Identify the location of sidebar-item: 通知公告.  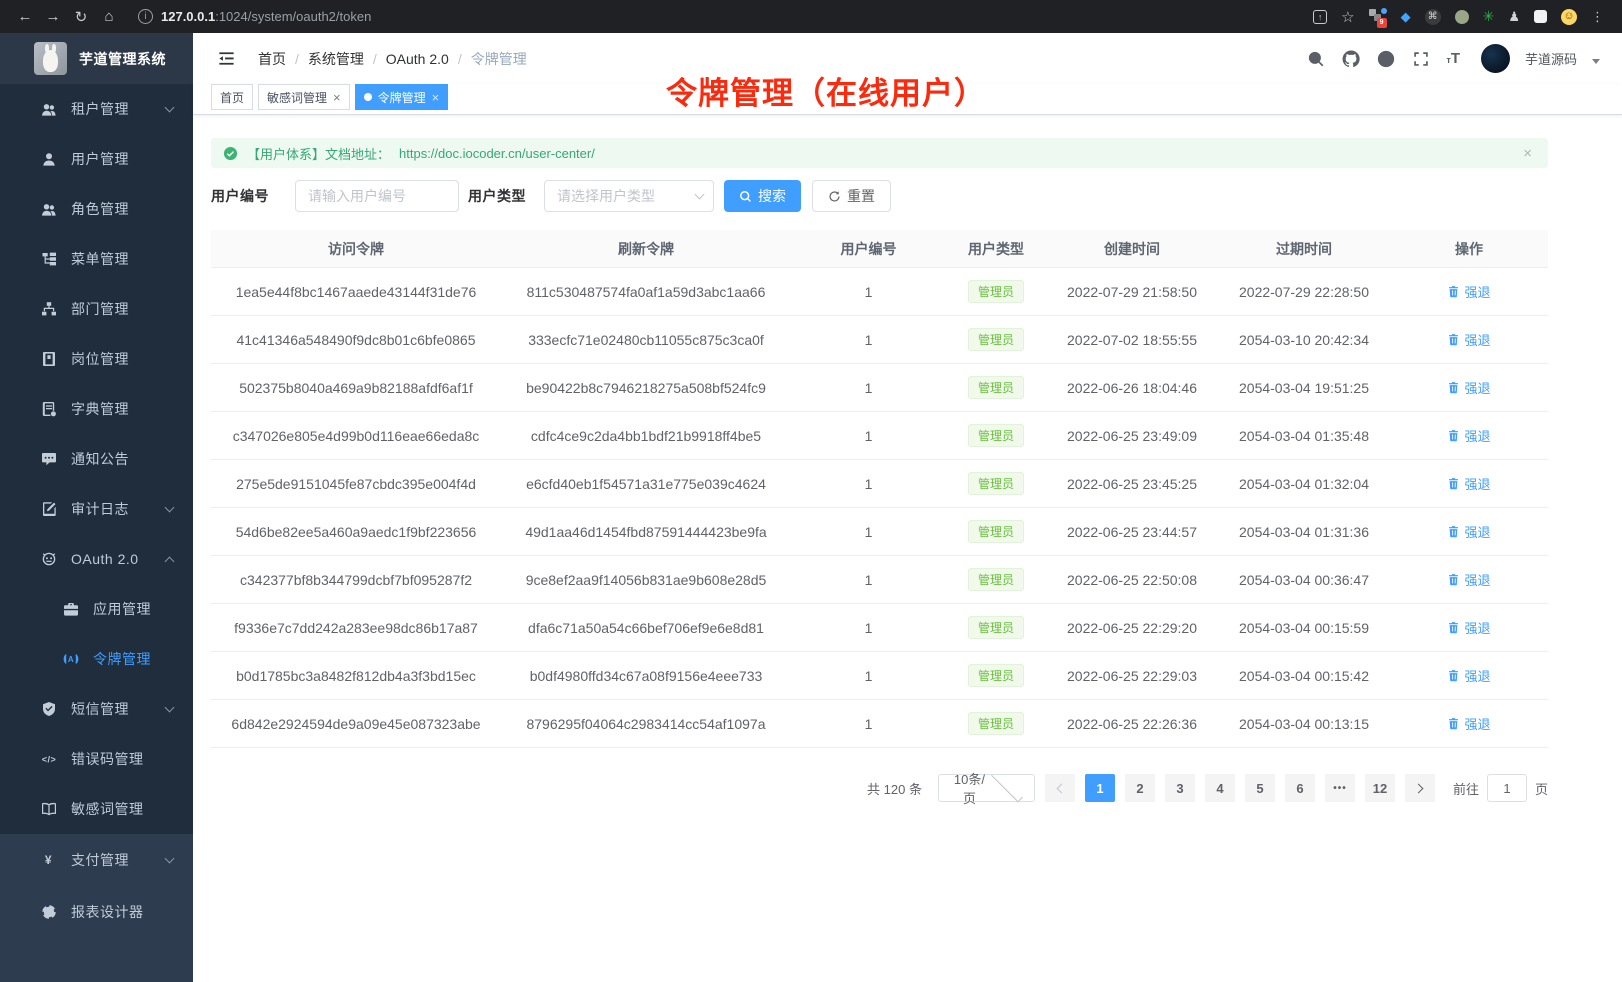
(96, 459).